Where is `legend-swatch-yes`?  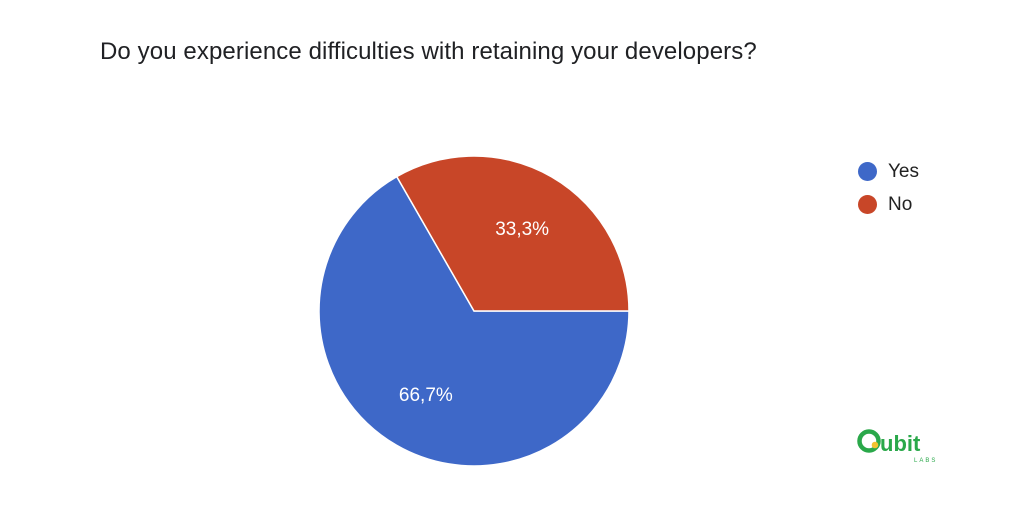
legend-swatch-yes is located at coordinates (867, 171).